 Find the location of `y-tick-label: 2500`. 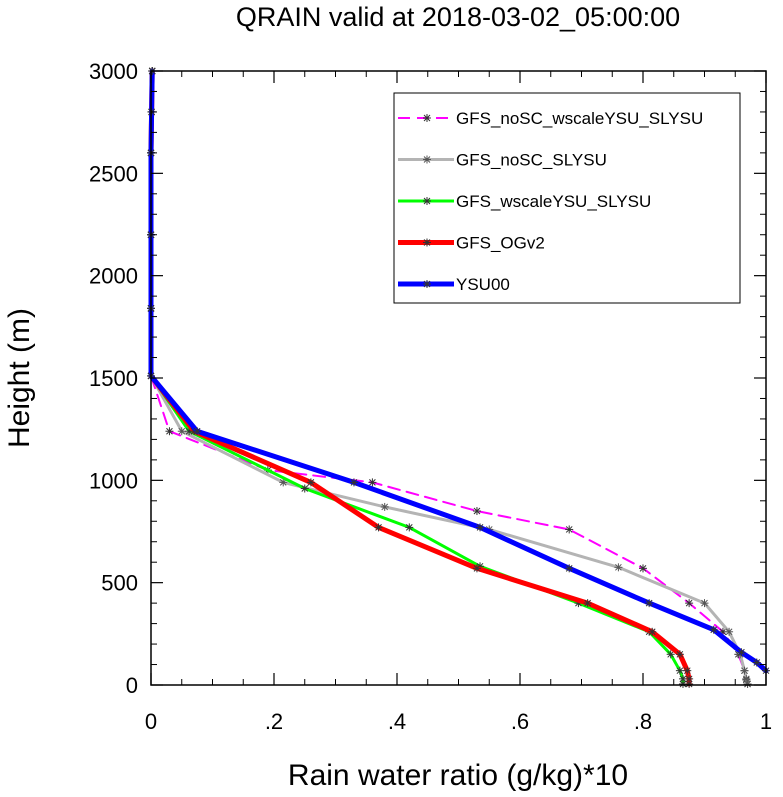

y-tick-label: 2500 is located at coordinates (113, 173).